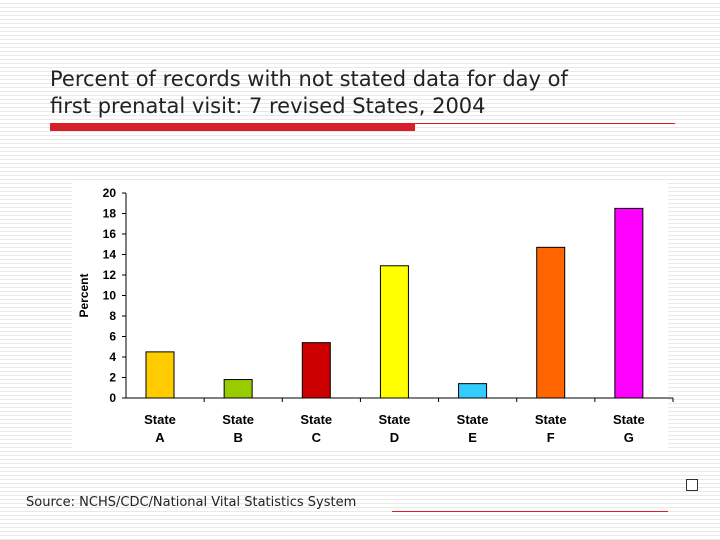 This screenshot has width=720, height=540. Describe the element at coordinates (692, 485) in the screenshot. I see `box-bullet-icon` at that location.